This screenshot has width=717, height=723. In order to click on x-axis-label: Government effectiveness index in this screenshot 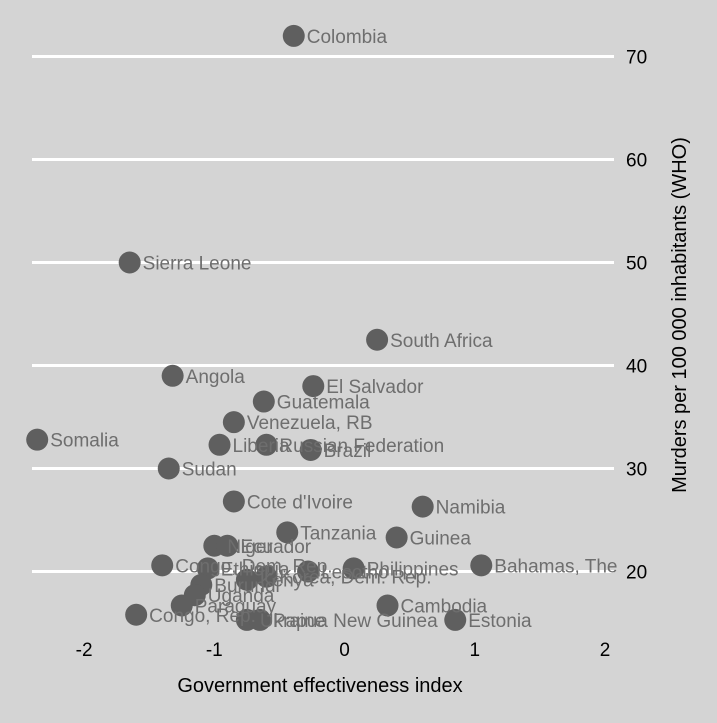, I will do `click(319, 686)`.